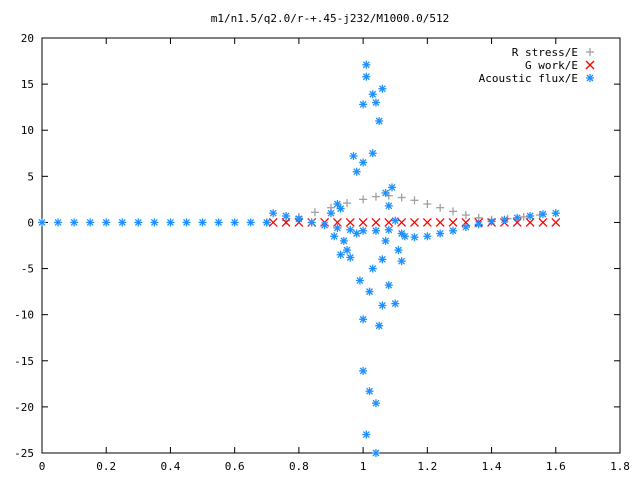  Describe the element at coordinates (528, 78) in the screenshot. I see `legend-label: Acoustic flux/E` at that location.